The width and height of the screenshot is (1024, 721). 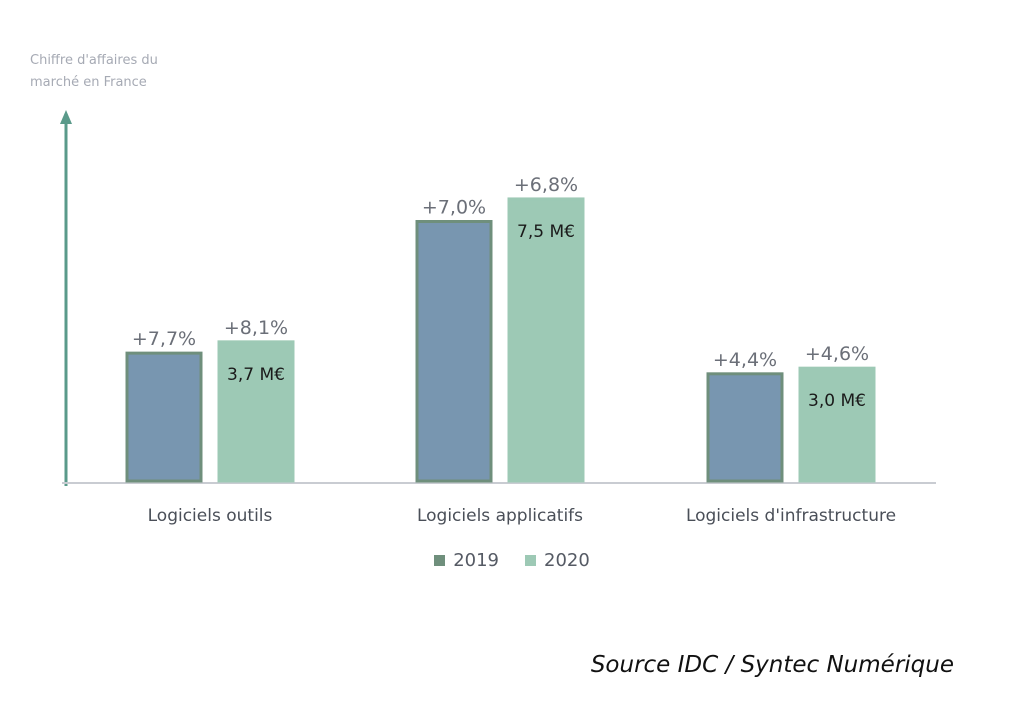 What do you see at coordinates (66, 117) in the screenshot?
I see `y-axis-arrow` at bounding box center [66, 117].